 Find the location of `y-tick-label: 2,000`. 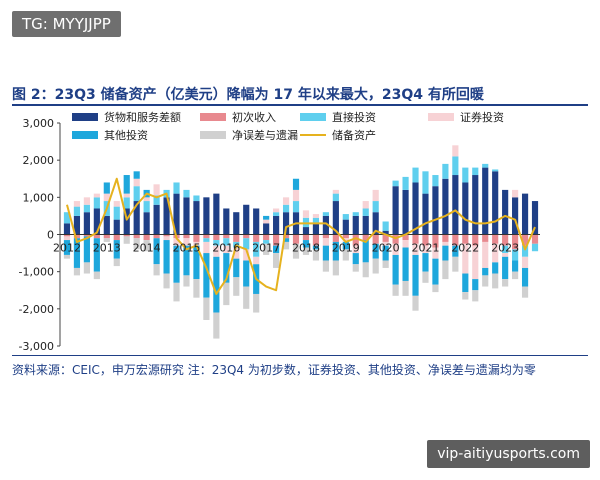

y-tick-label: 2,000 is located at coordinates (39, 160).